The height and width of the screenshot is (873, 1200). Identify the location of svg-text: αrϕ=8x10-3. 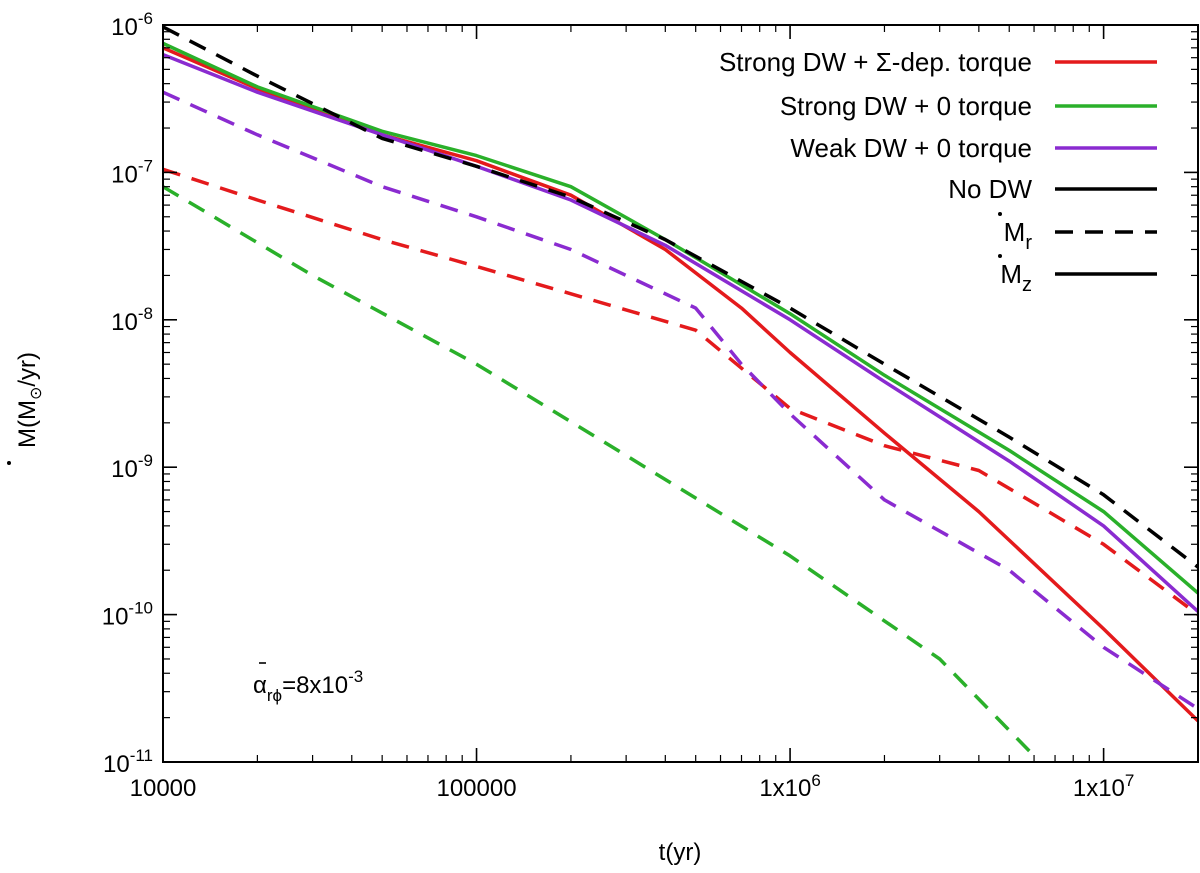
(308, 686).